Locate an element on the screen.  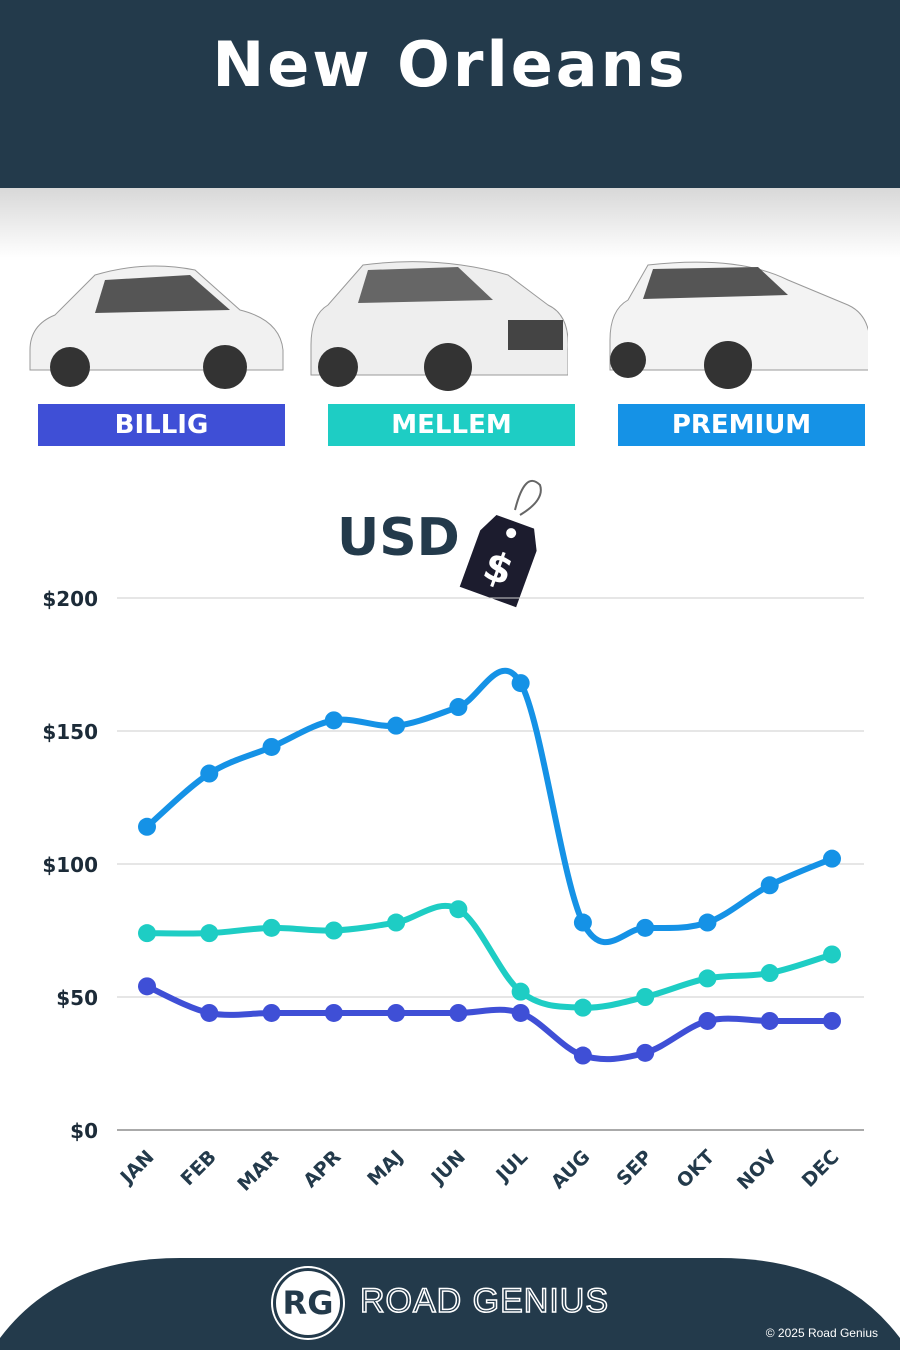
y-tick-label: $150 is located at coordinates (70, 732).